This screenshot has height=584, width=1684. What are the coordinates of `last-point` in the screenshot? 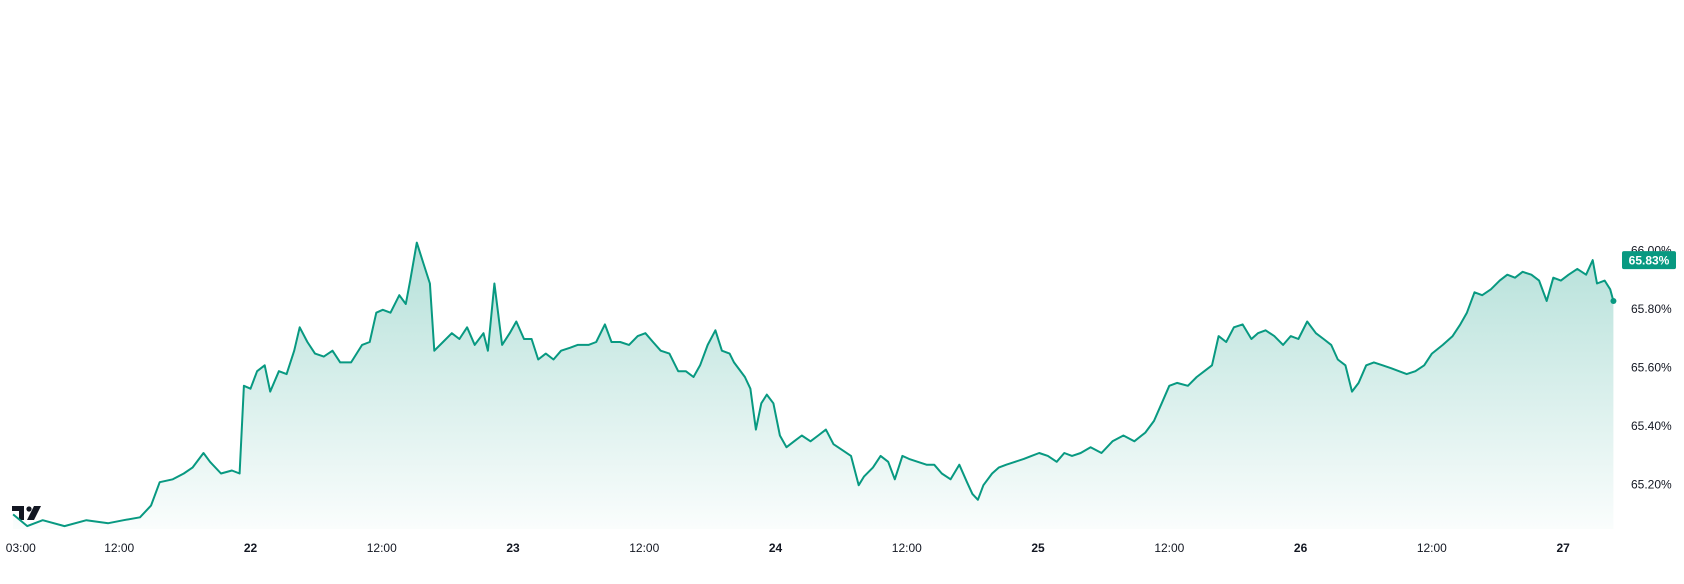 It's located at (1613, 301).